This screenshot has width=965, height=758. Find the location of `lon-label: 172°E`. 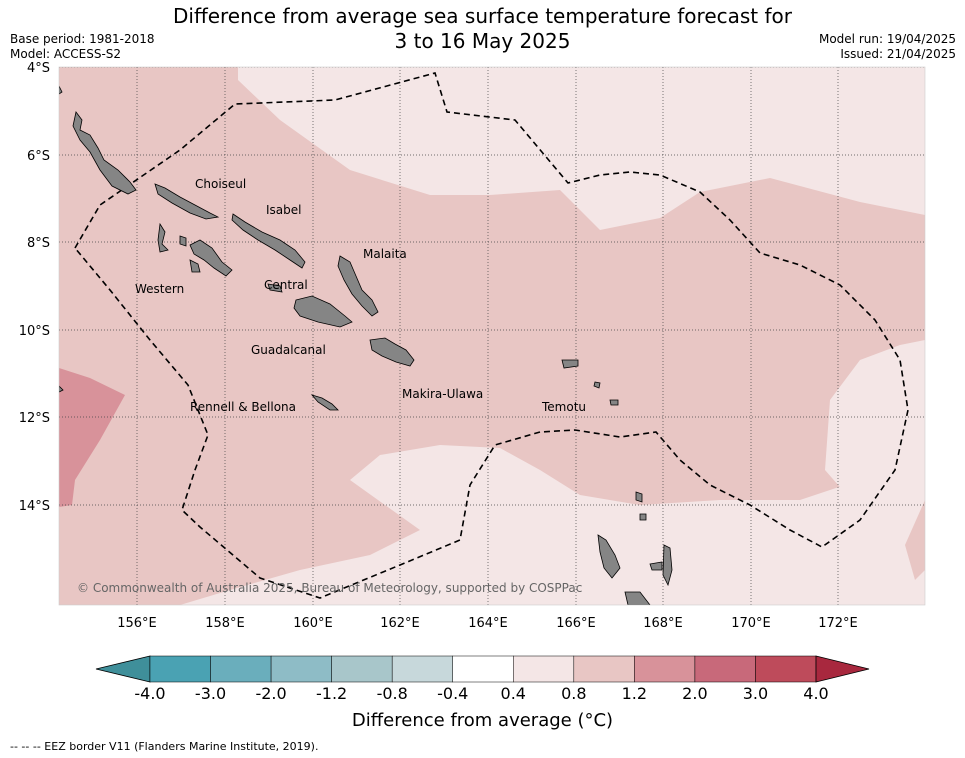

lon-label: 172°E is located at coordinates (838, 623).